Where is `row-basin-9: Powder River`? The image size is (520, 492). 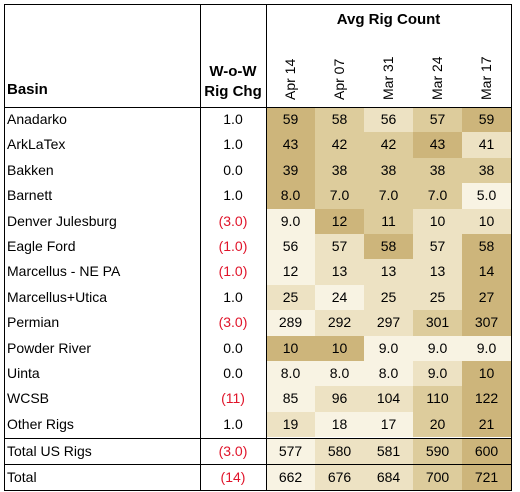
row-basin-9: Powder River is located at coordinates (49, 347).